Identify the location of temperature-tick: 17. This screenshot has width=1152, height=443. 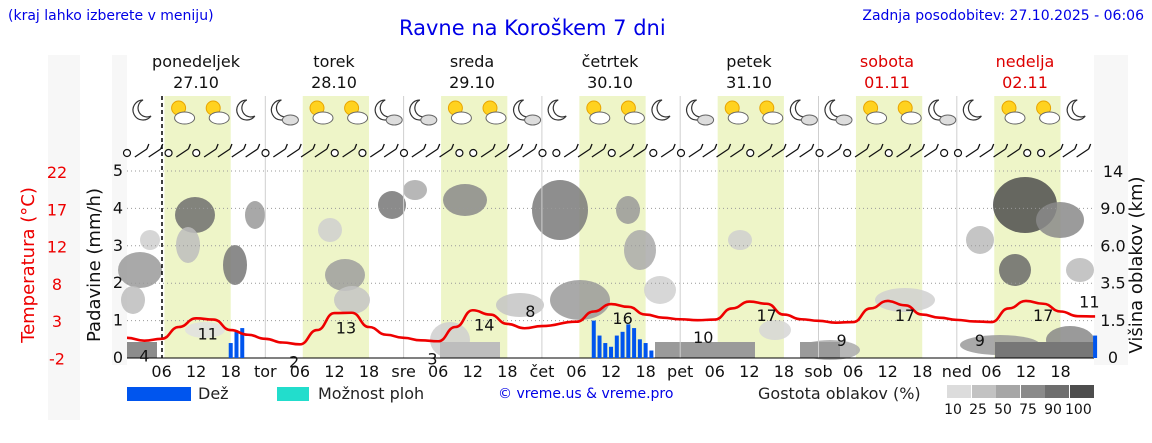
(57, 209).